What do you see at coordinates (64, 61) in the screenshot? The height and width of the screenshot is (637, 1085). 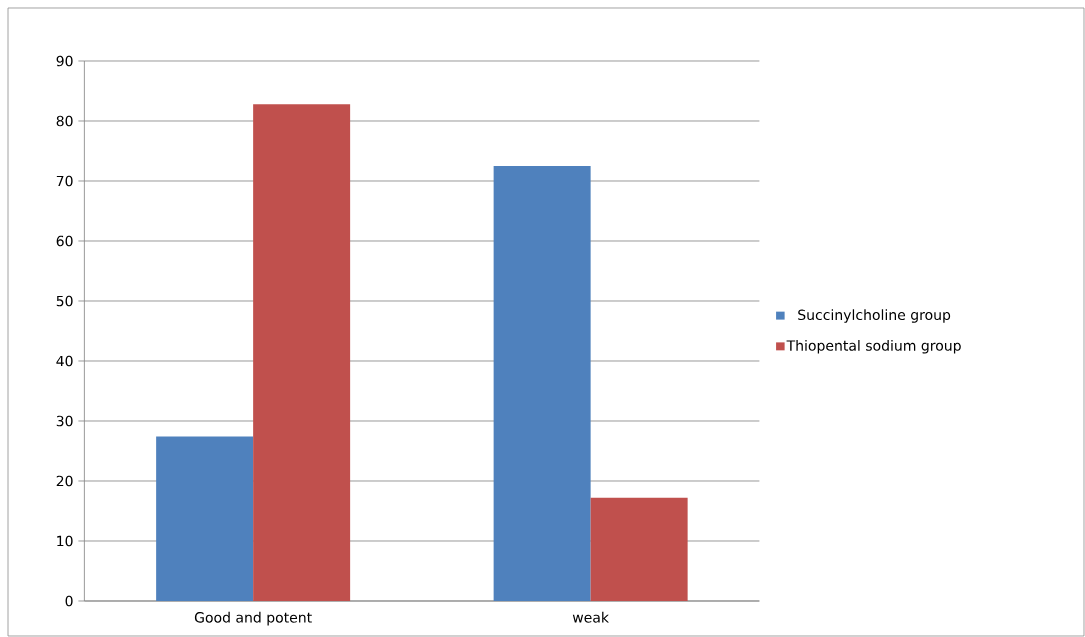 I see `y-tick-label: 90` at bounding box center [64, 61].